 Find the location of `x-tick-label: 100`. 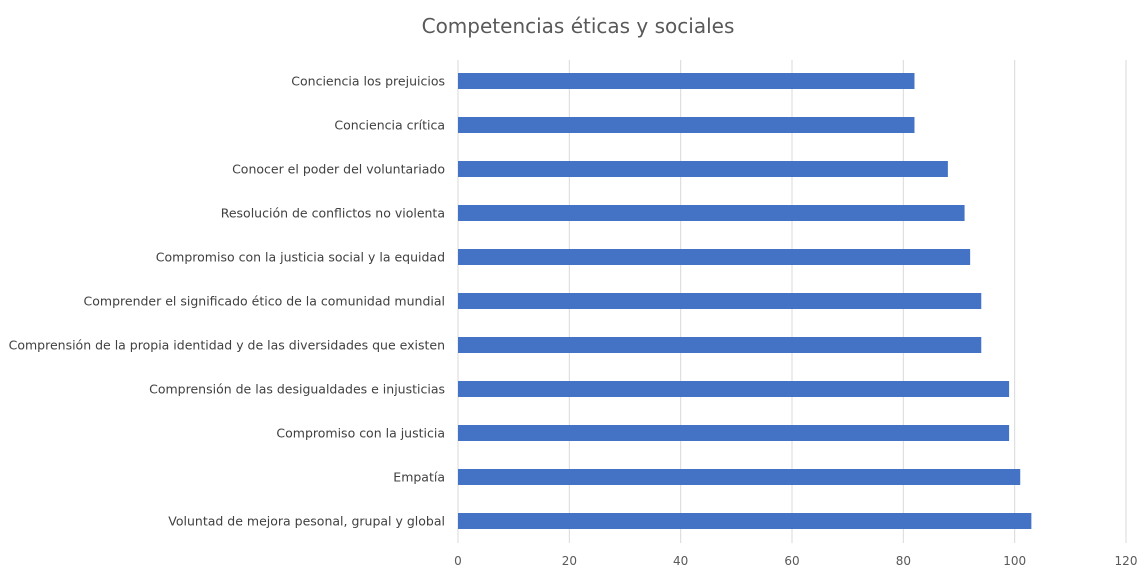

x-tick-label: 100 is located at coordinates (1014, 561).